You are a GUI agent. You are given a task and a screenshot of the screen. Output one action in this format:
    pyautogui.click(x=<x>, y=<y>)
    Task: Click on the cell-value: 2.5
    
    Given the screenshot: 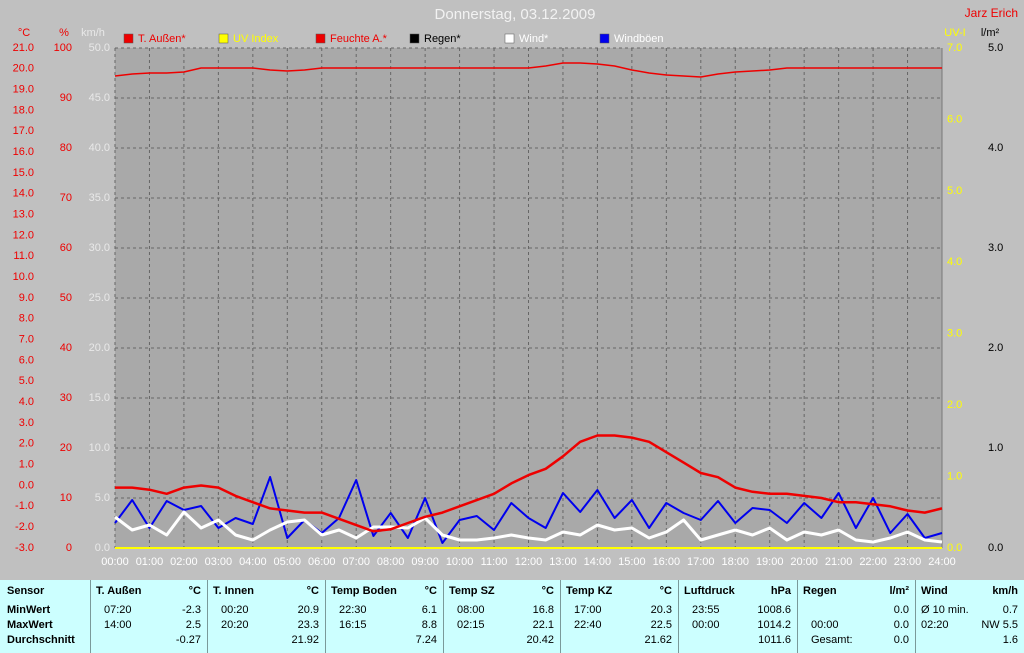 What is the action you would take?
    pyautogui.click(x=193, y=625)
    